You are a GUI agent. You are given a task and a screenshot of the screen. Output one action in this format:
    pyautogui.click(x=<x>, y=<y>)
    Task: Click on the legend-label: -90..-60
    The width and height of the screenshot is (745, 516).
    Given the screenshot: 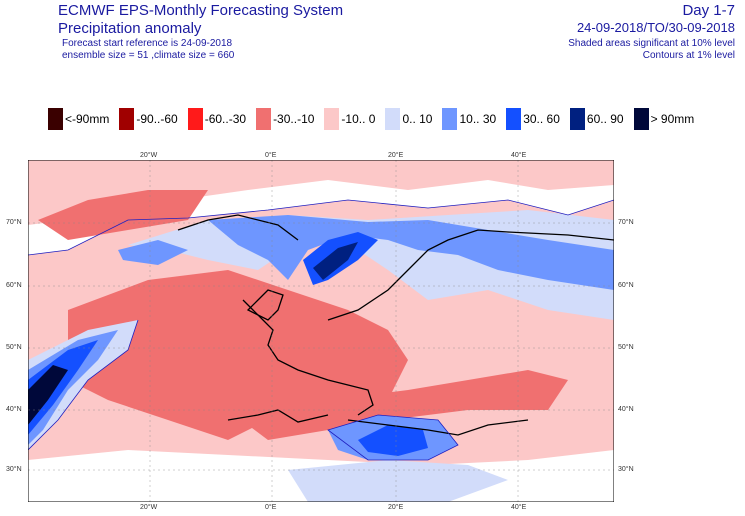 What is the action you would take?
    pyautogui.click(x=157, y=119)
    